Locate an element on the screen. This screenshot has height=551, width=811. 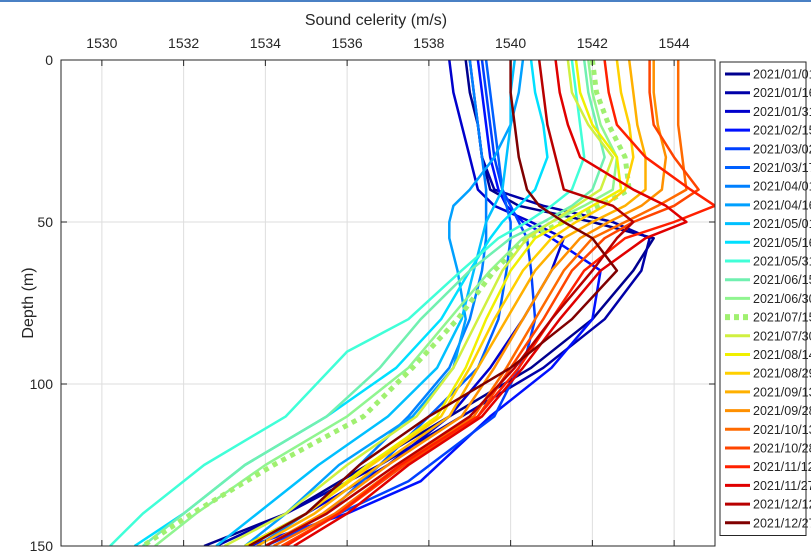
x-tick-label: 1538 is located at coordinates (428, 43).